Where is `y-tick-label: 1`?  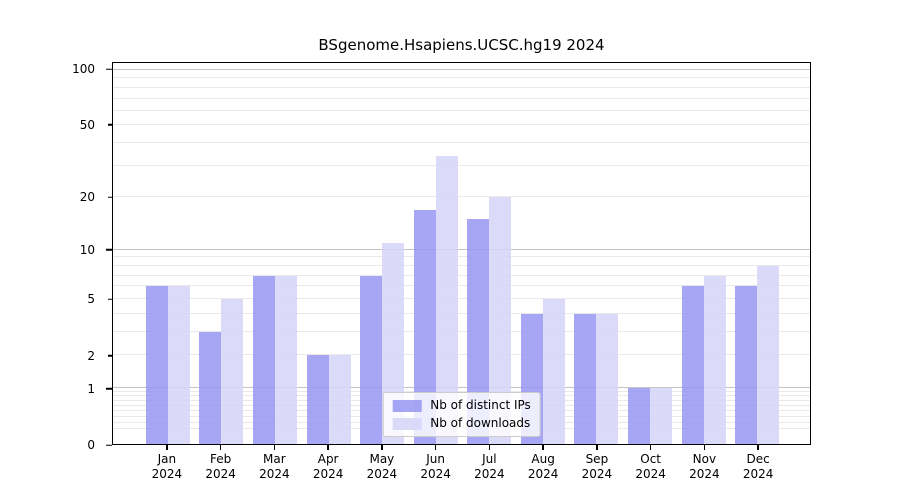
y-tick-label: 1 is located at coordinates (91, 388).